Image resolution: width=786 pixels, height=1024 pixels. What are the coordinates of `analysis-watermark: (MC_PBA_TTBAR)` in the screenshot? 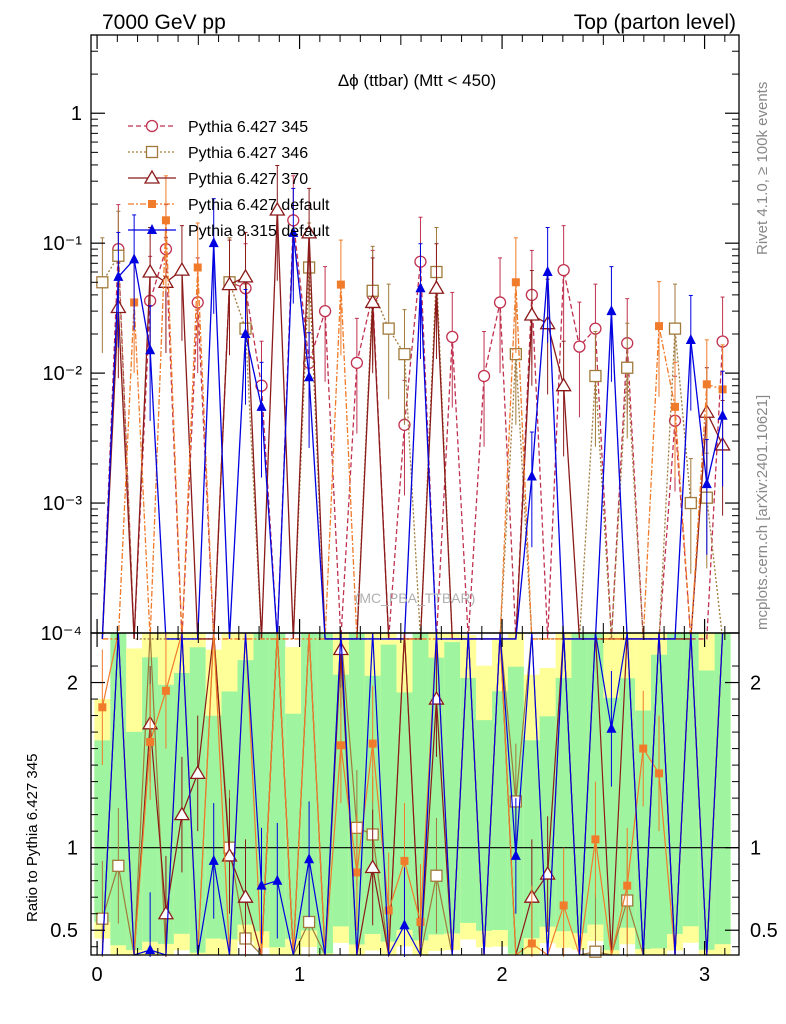 It's located at (415, 598).